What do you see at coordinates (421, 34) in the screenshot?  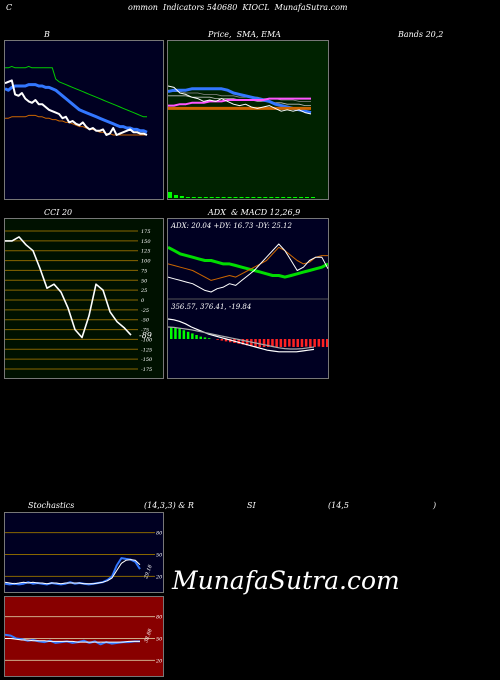 I see `bands-label: Bands 20,2` at bounding box center [421, 34].